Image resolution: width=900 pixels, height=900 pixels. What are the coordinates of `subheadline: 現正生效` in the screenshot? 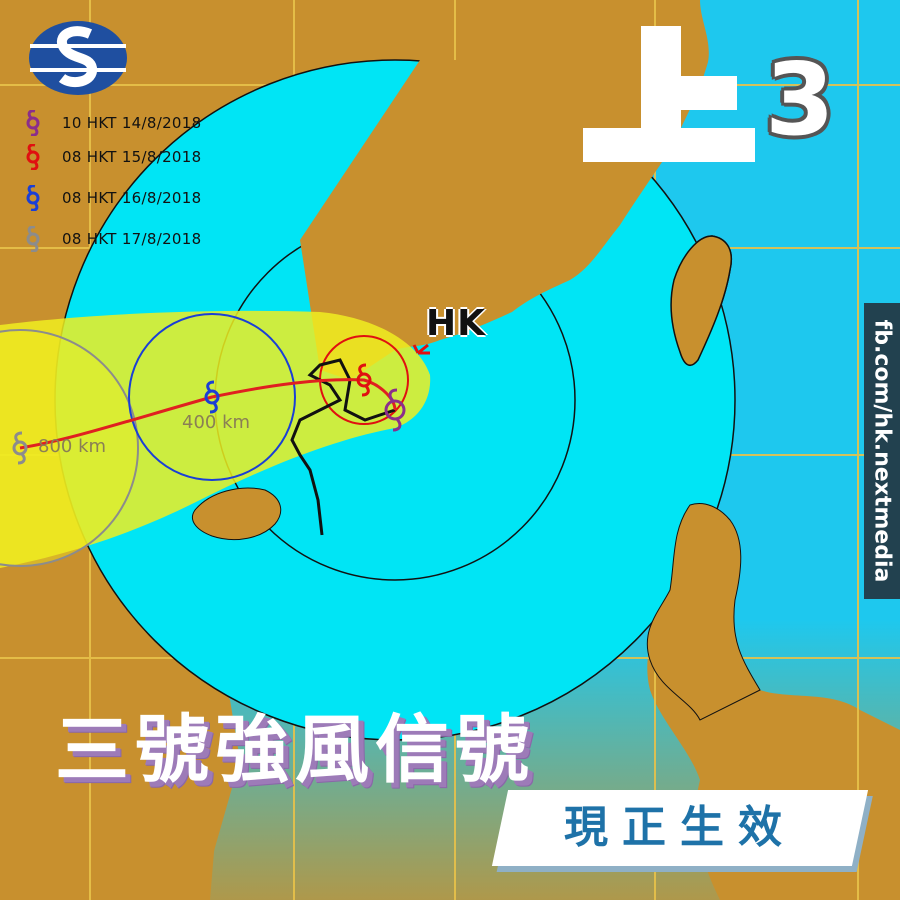 It's located at (680, 827).